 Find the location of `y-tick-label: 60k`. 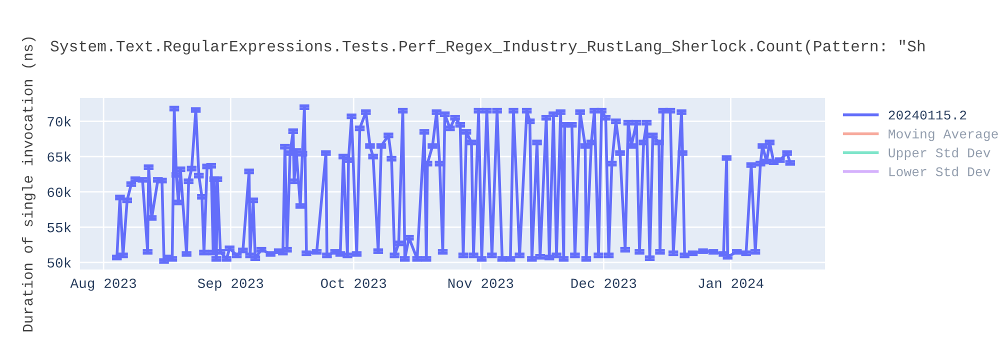

y-tick-label: 60k is located at coordinates (59, 192).